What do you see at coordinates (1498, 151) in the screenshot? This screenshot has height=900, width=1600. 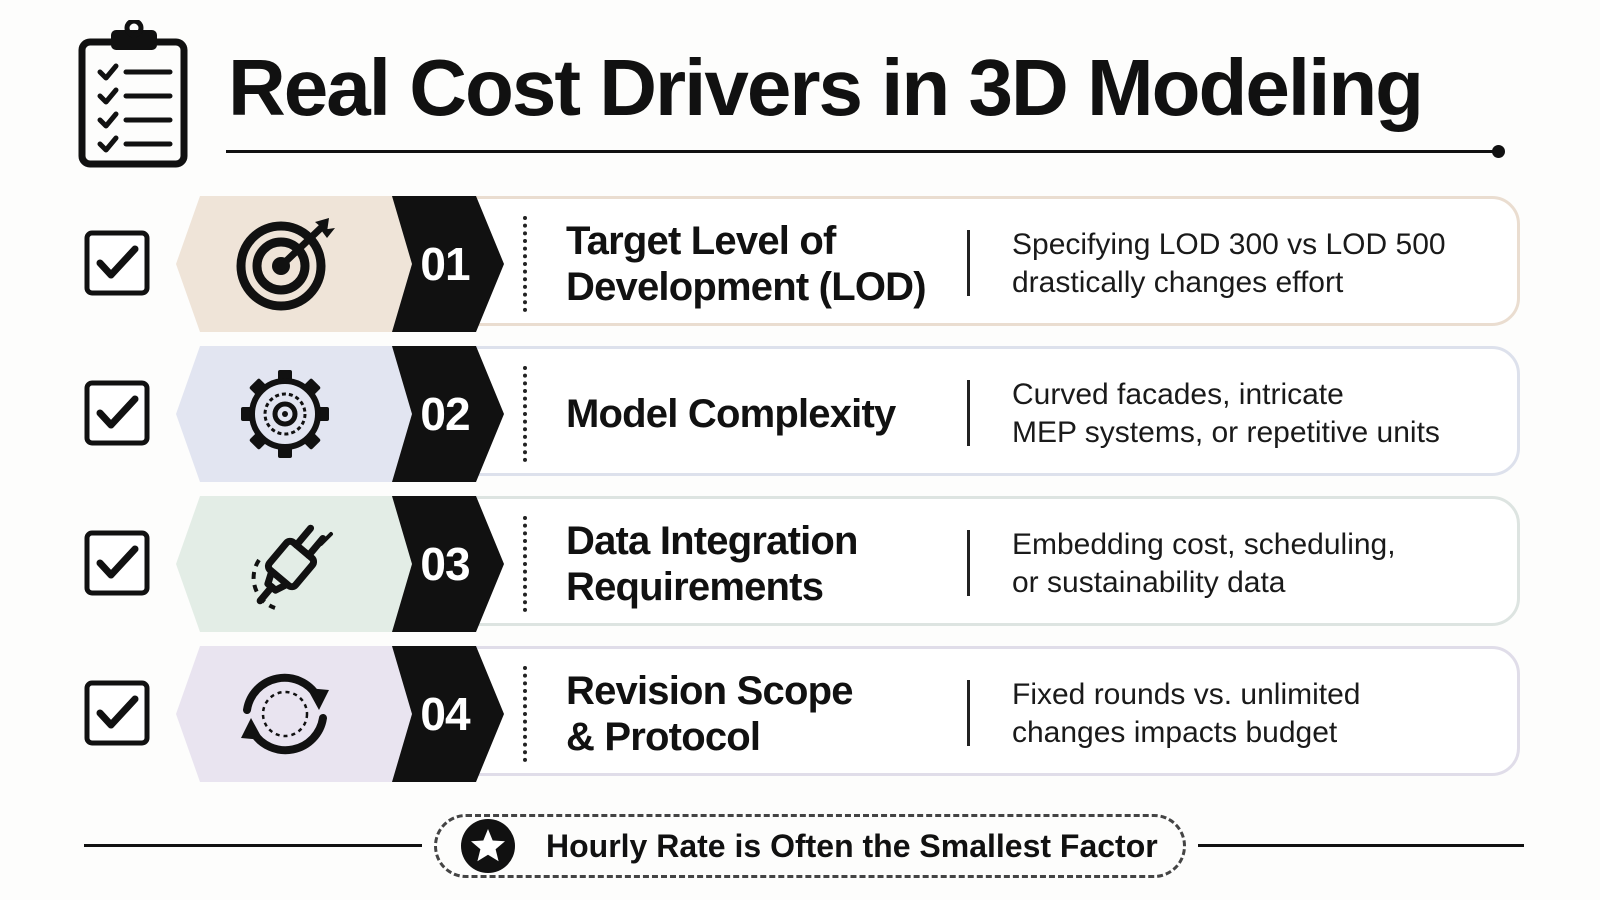 I see `title-rule-dot` at bounding box center [1498, 151].